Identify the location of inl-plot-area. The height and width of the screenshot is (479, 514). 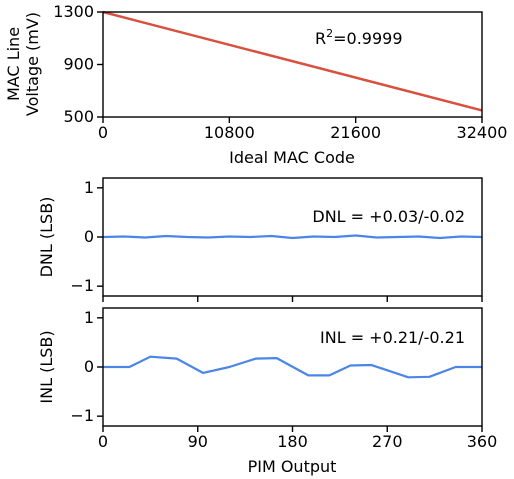
(292, 367).